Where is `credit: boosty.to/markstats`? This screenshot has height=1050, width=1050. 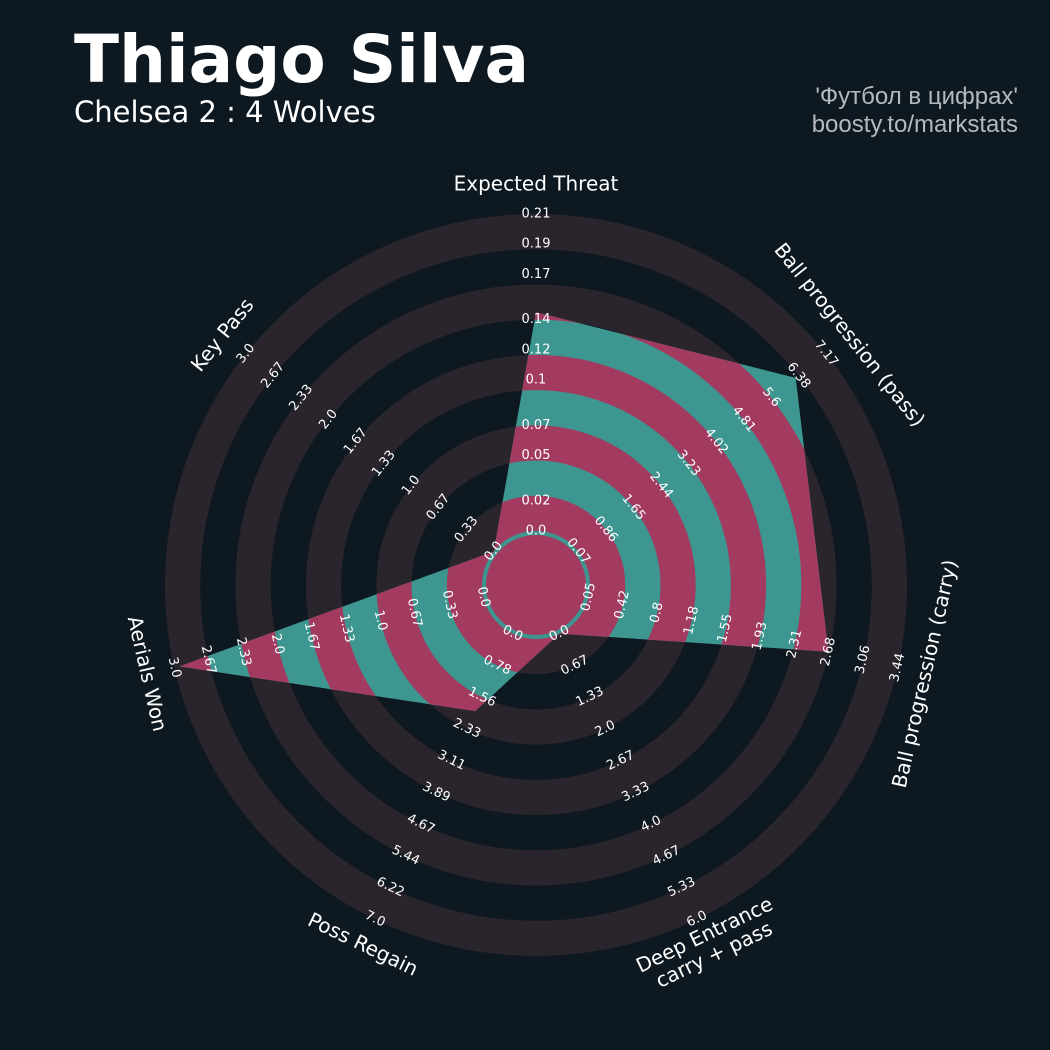
credit: boosty.to/markstats is located at coordinates (915, 124).